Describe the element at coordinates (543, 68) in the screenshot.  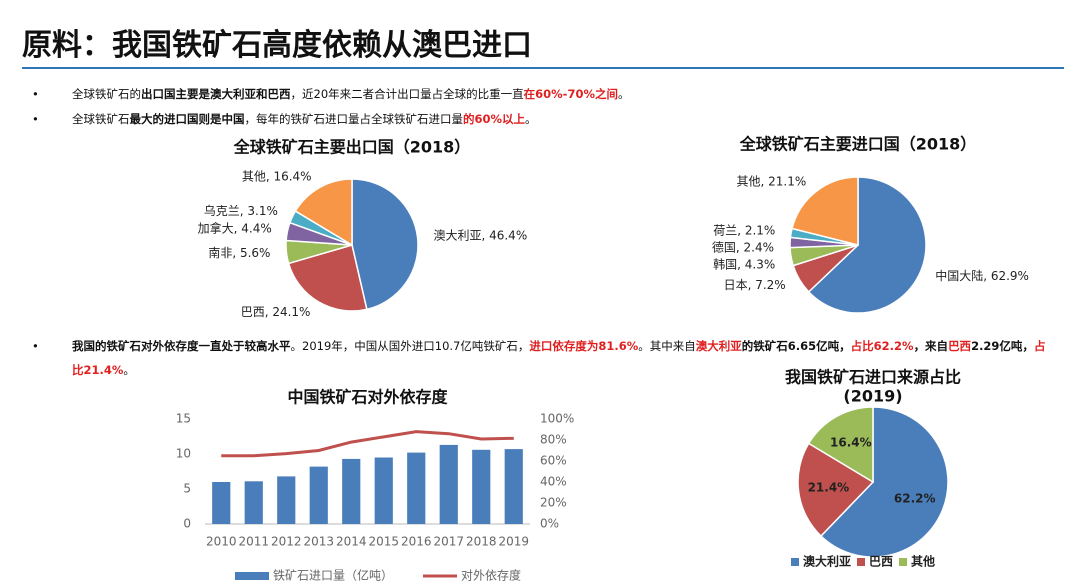
I see `title-rule` at that location.